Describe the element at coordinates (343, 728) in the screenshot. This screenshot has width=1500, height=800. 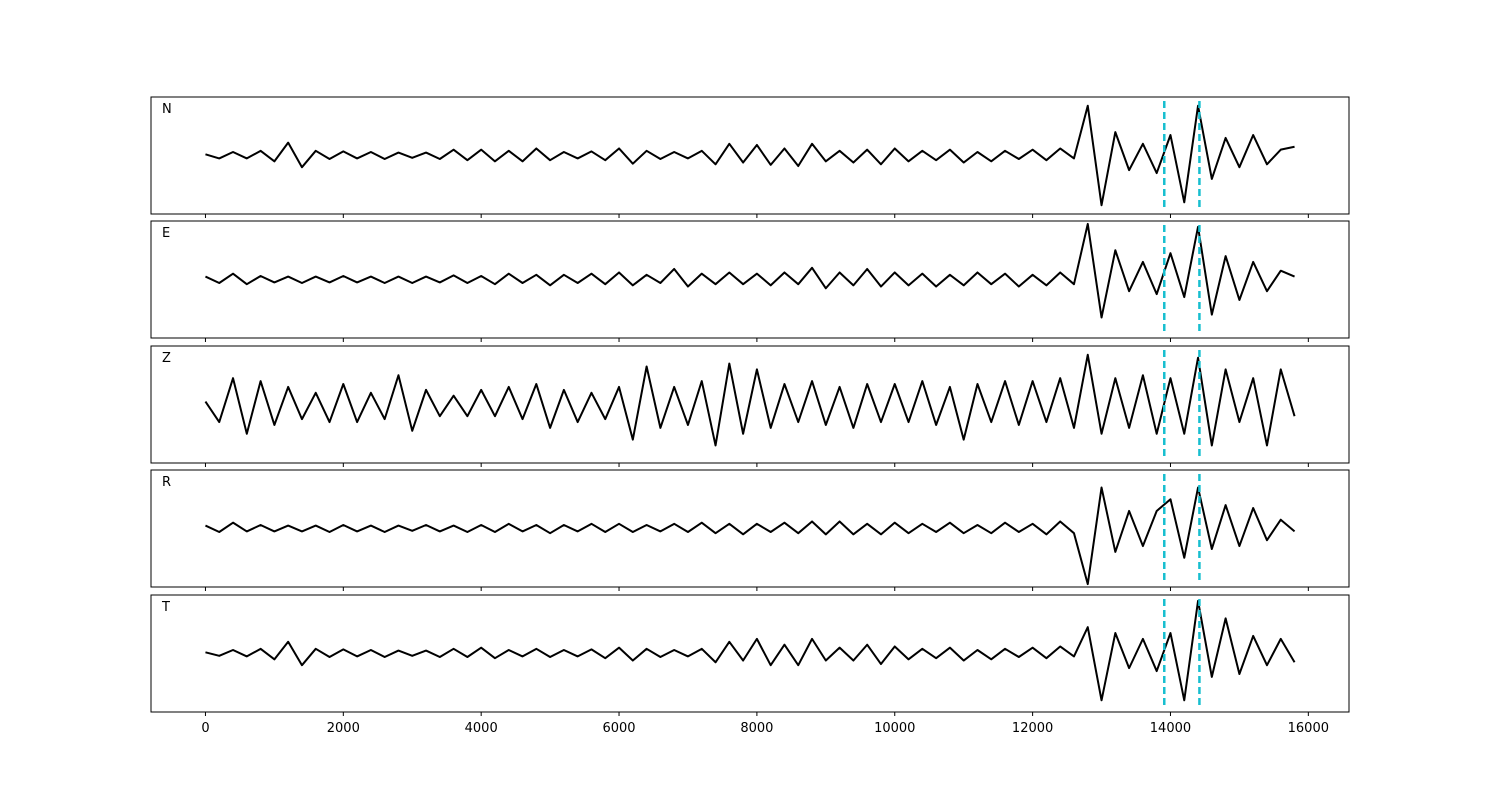
I see `x-tick-label: 2000` at that location.